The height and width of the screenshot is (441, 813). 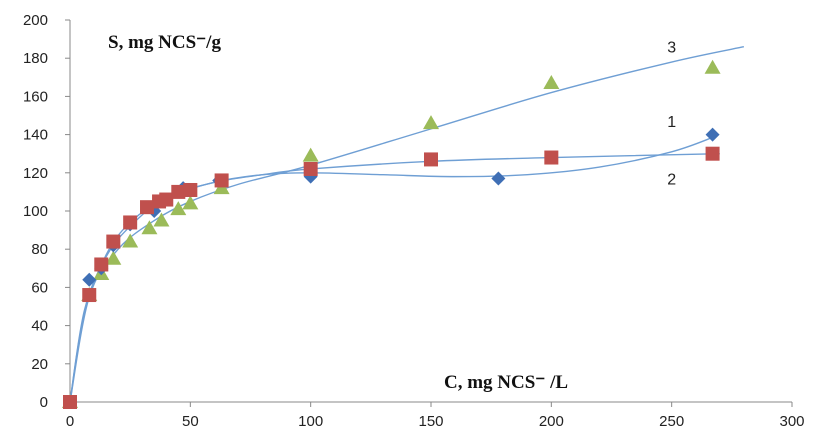 I want to click on x-tick-label: 50, so click(x=190, y=421).